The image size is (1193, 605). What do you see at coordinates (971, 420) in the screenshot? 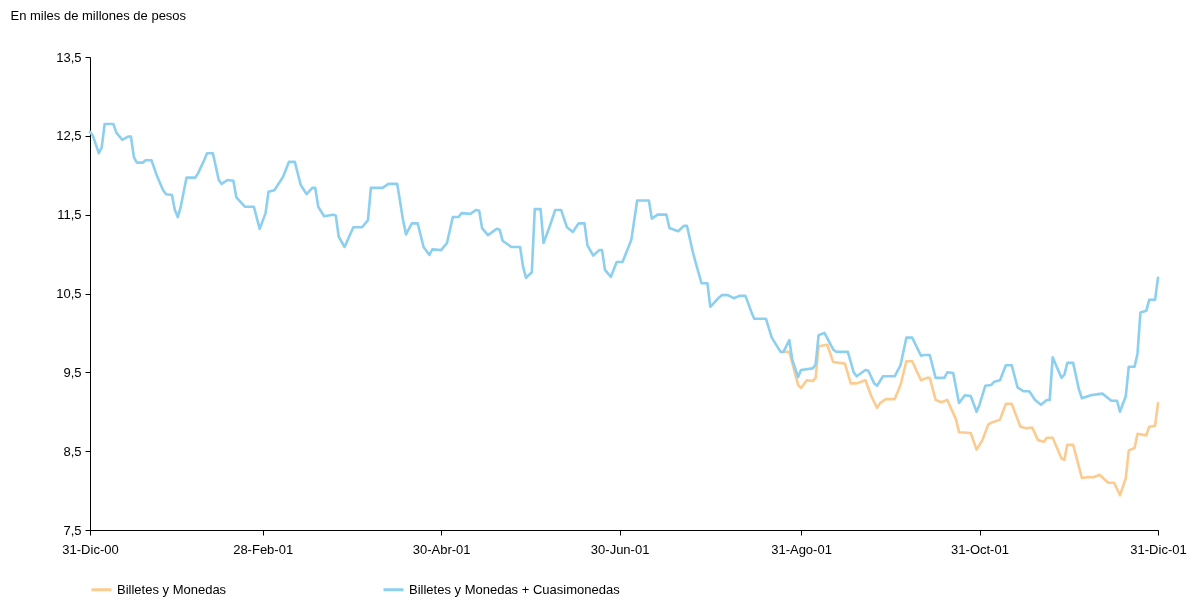
I see `line-series` at bounding box center [971, 420].